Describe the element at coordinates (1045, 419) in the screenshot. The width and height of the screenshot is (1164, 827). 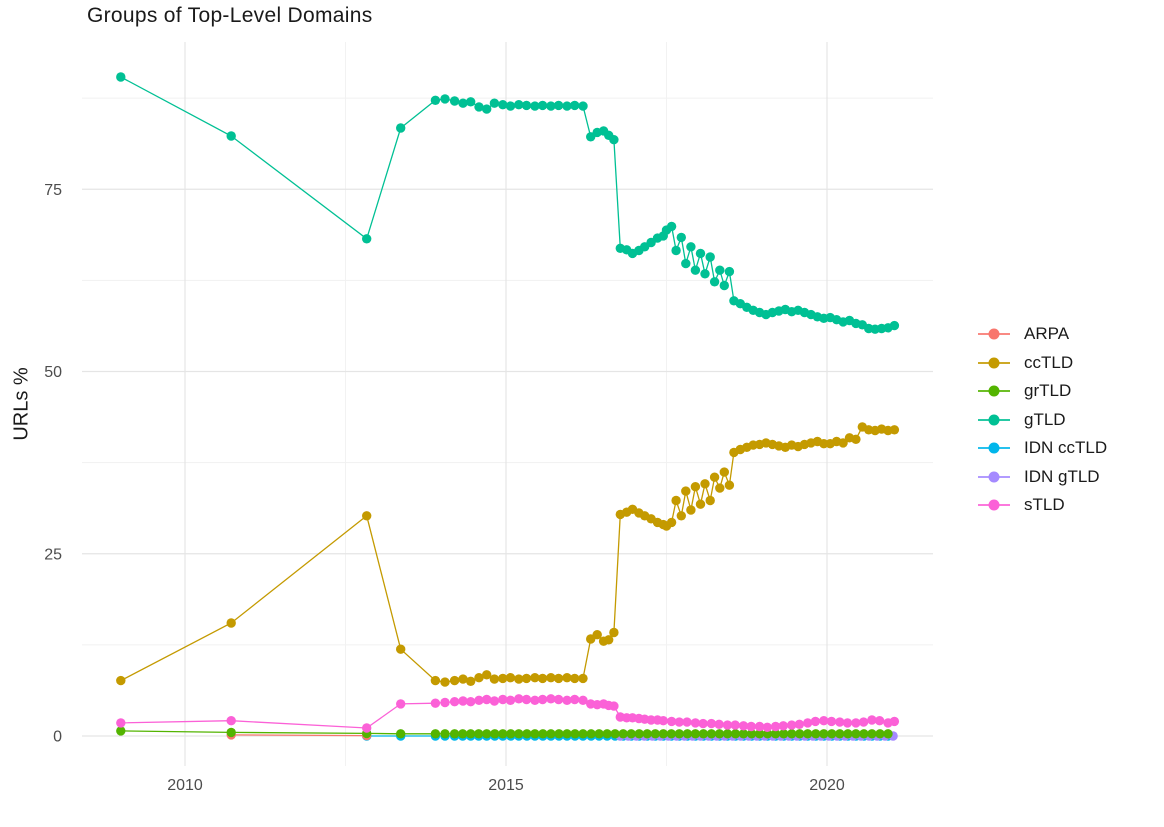
I see `legend-label: gTLD` at that location.